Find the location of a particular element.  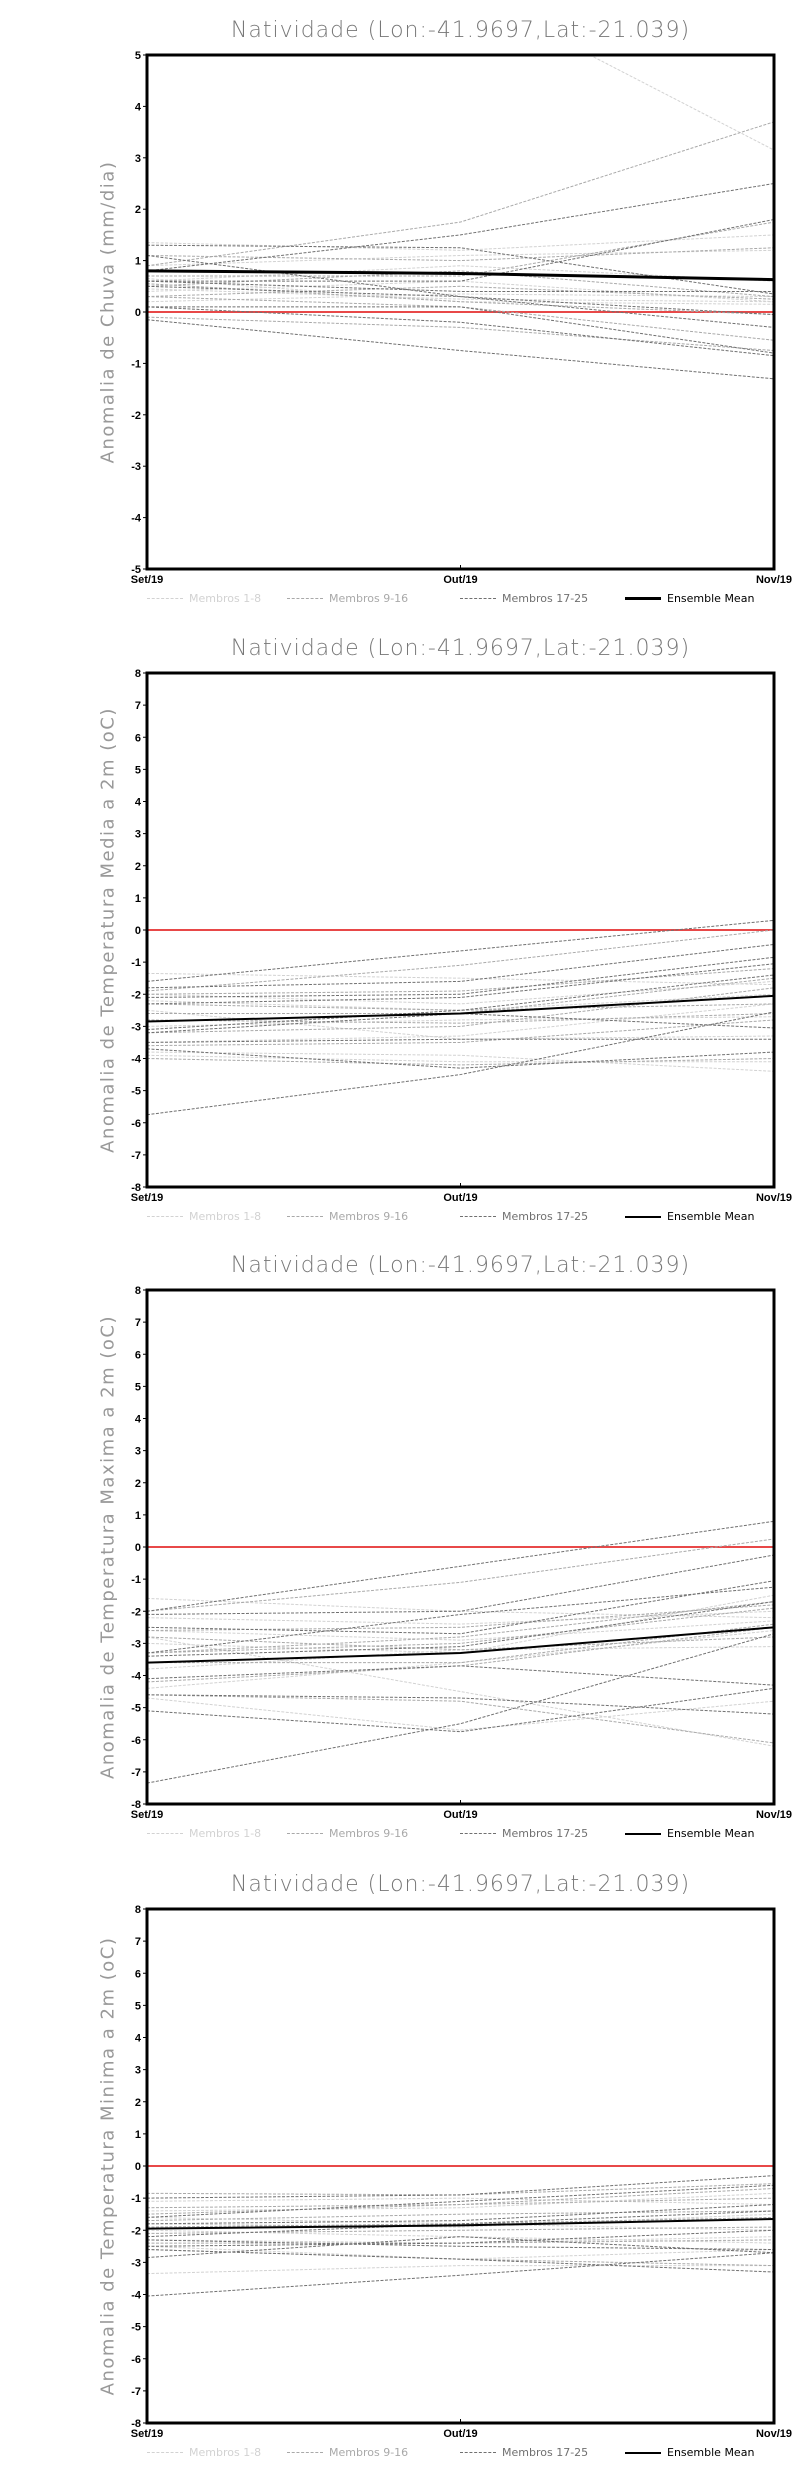

ensemble-mean-line is located at coordinates (460, 1008).